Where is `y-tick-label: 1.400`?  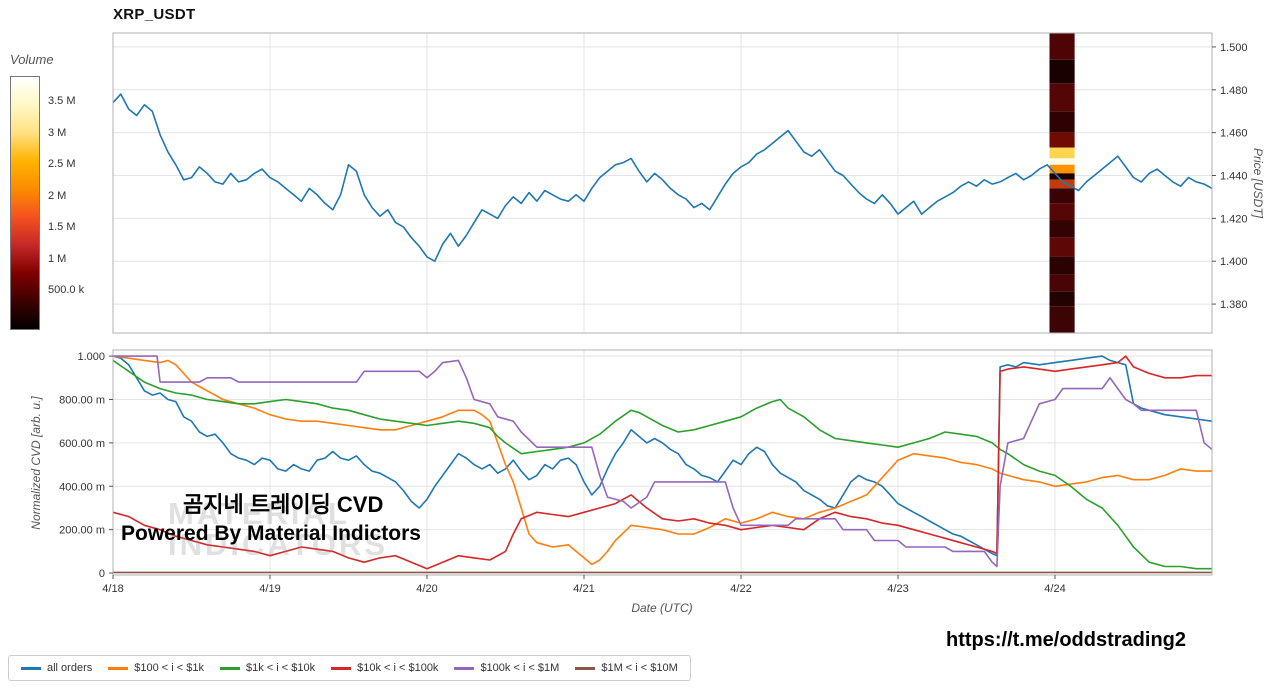 y-tick-label: 1.400 is located at coordinates (1234, 262).